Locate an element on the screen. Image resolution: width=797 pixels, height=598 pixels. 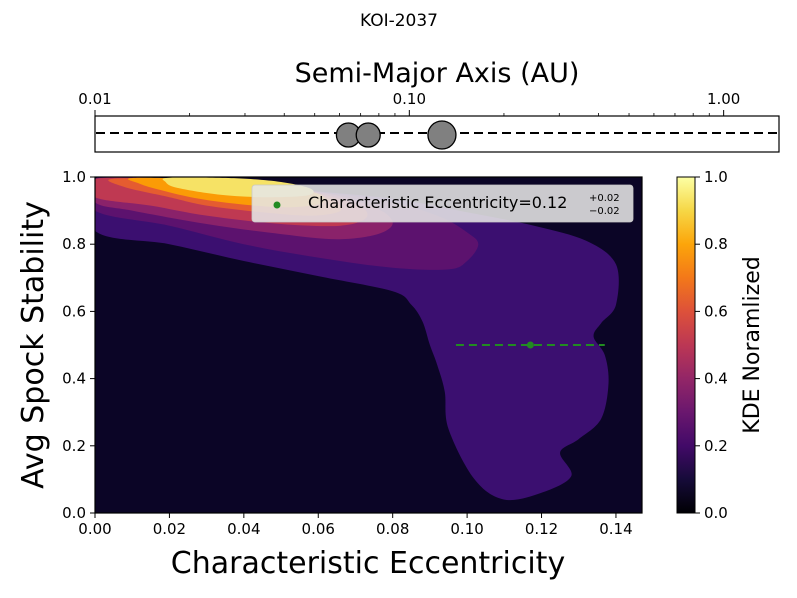
colorbar-ticks: 0.0 0.2 0.4 0.6 0.8 1.0 is located at coordinates (711, 345).